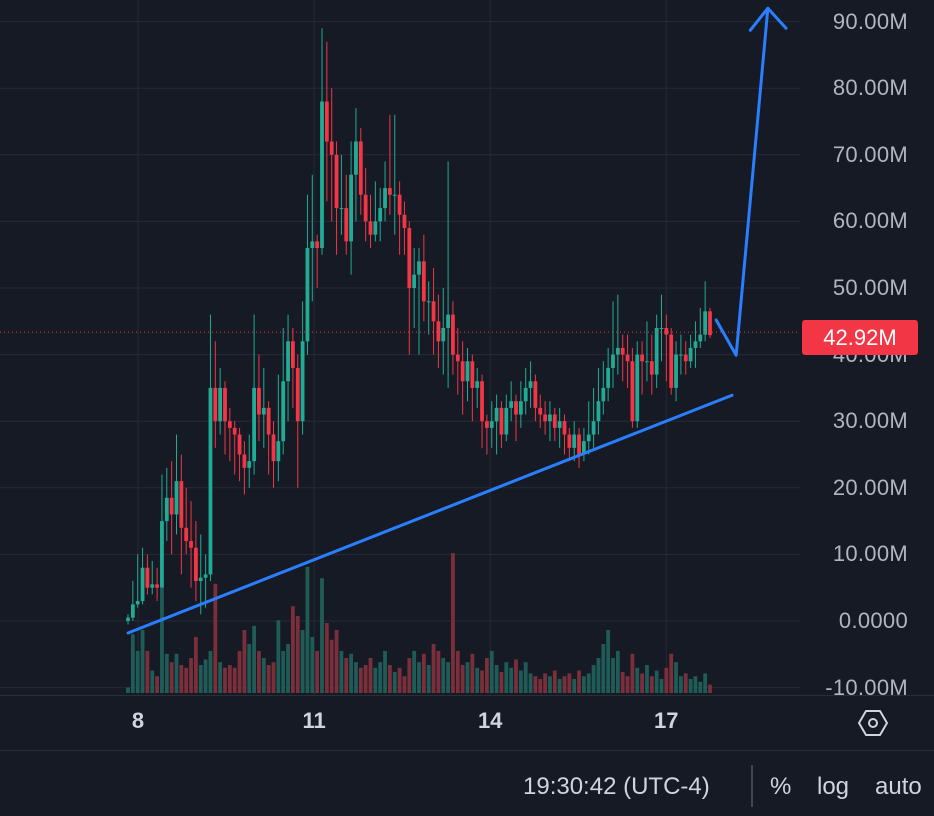 The width and height of the screenshot is (934, 816). What do you see at coordinates (419, 623) in the screenshot?
I see `volume-bars` at bounding box center [419, 623].